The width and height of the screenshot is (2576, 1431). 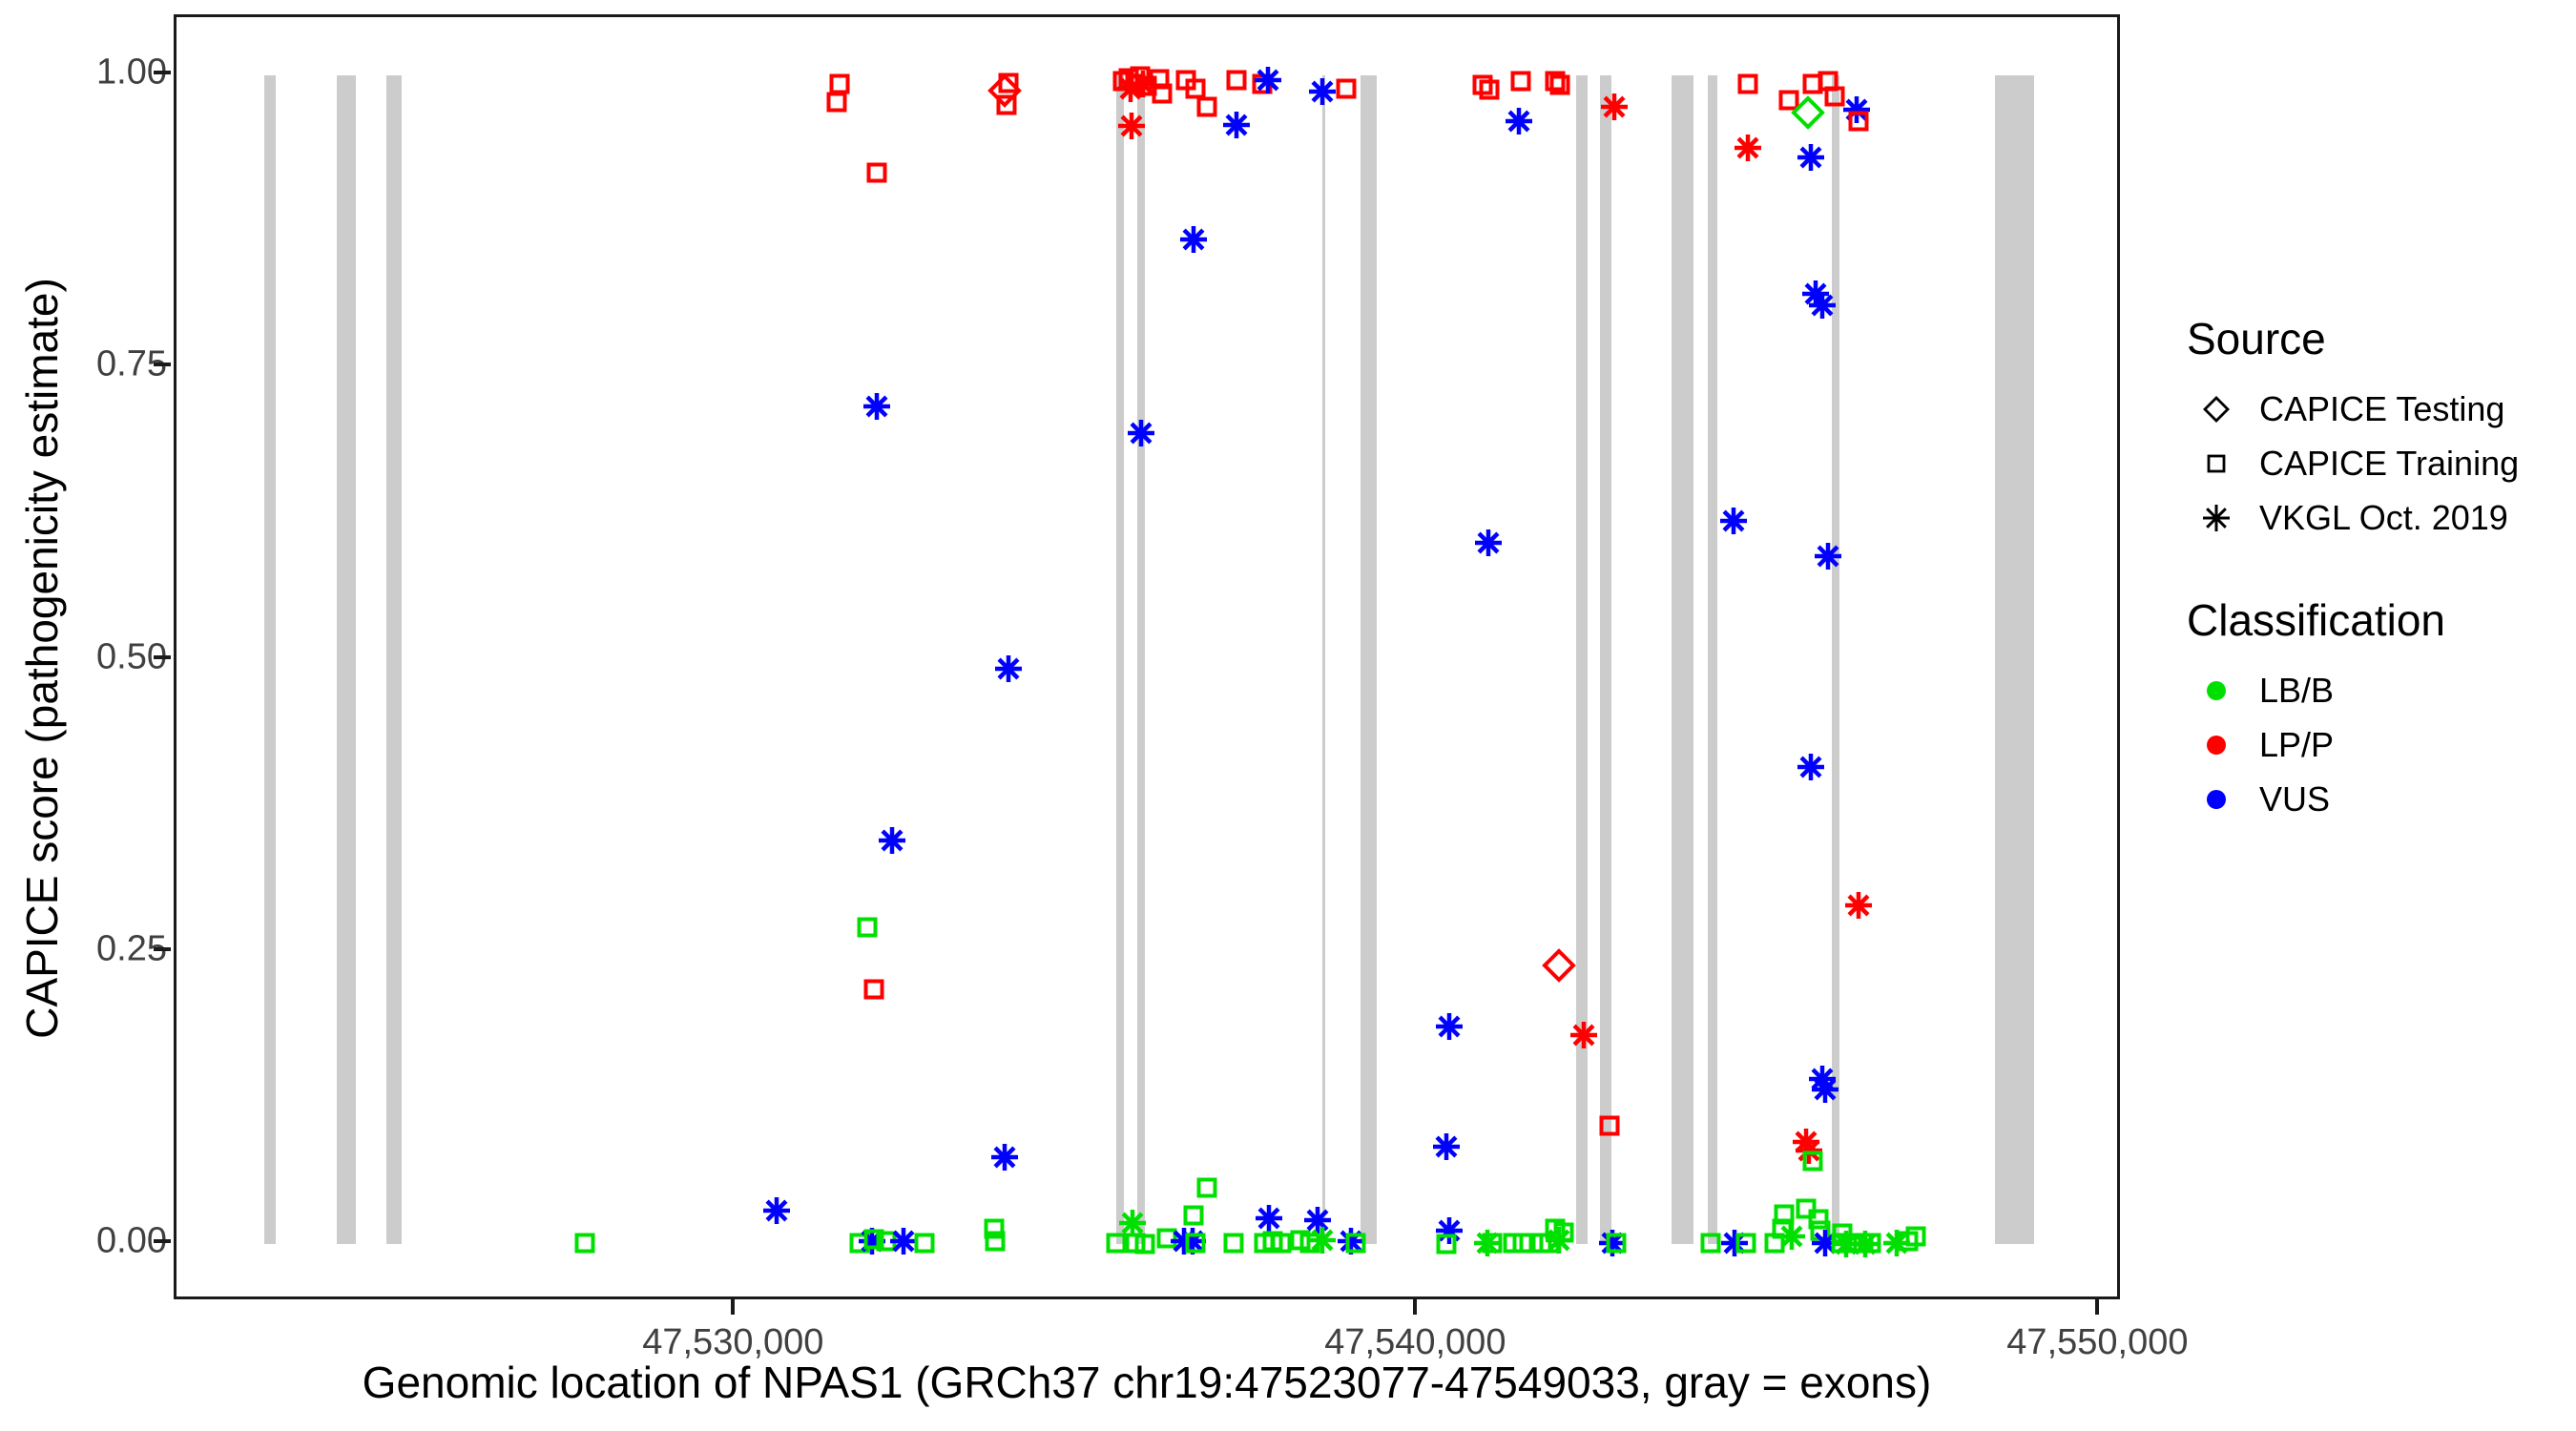 I want to click on legend-item-label: CAPICE Testing, so click(x=2382, y=408).